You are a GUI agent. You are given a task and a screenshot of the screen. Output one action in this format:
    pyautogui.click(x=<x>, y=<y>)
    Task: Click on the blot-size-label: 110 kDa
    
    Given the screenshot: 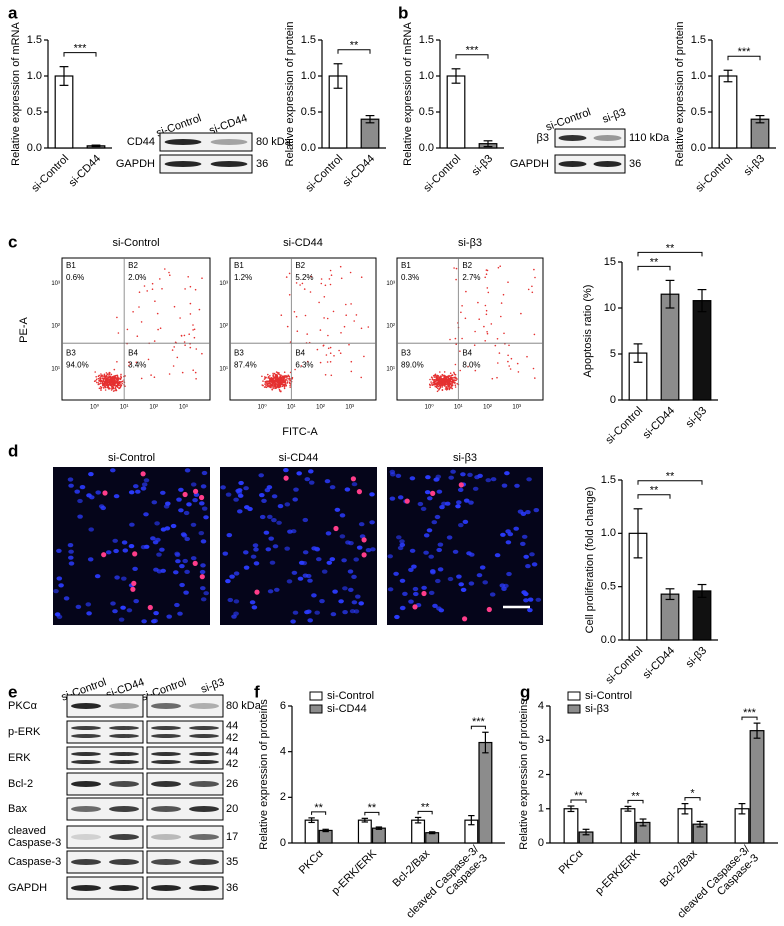 What is the action you would take?
    pyautogui.click(x=649, y=138)
    